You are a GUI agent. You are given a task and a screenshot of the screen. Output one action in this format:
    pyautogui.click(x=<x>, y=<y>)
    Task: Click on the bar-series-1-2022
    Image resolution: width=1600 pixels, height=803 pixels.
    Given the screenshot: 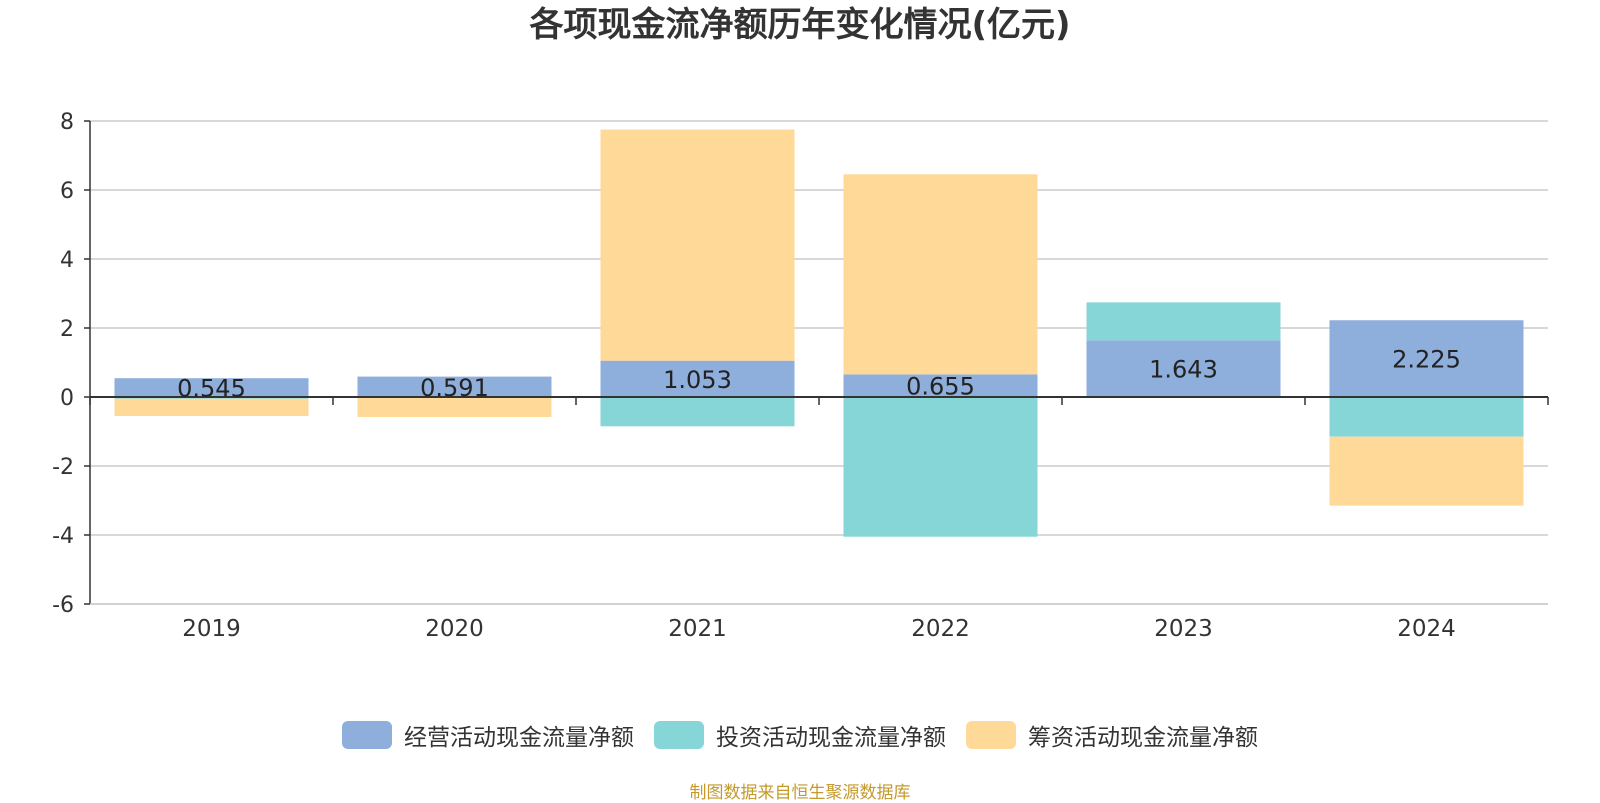 What is the action you would take?
    pyautogui.click(x=940, y=467)
    